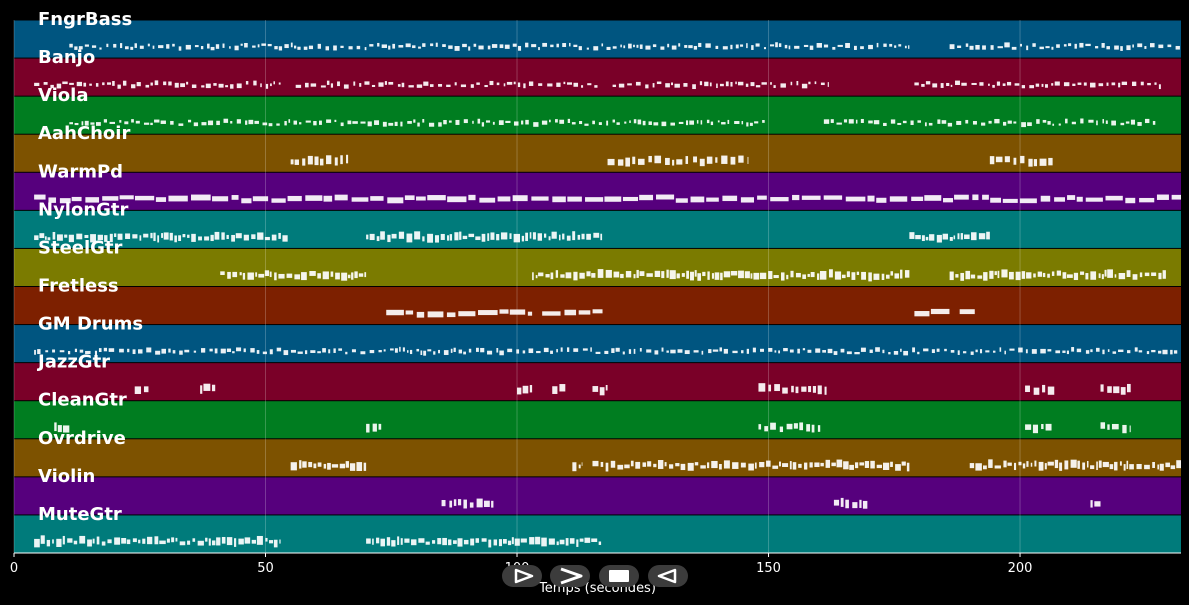  I want to click on rewind-button, so click(668, 576).